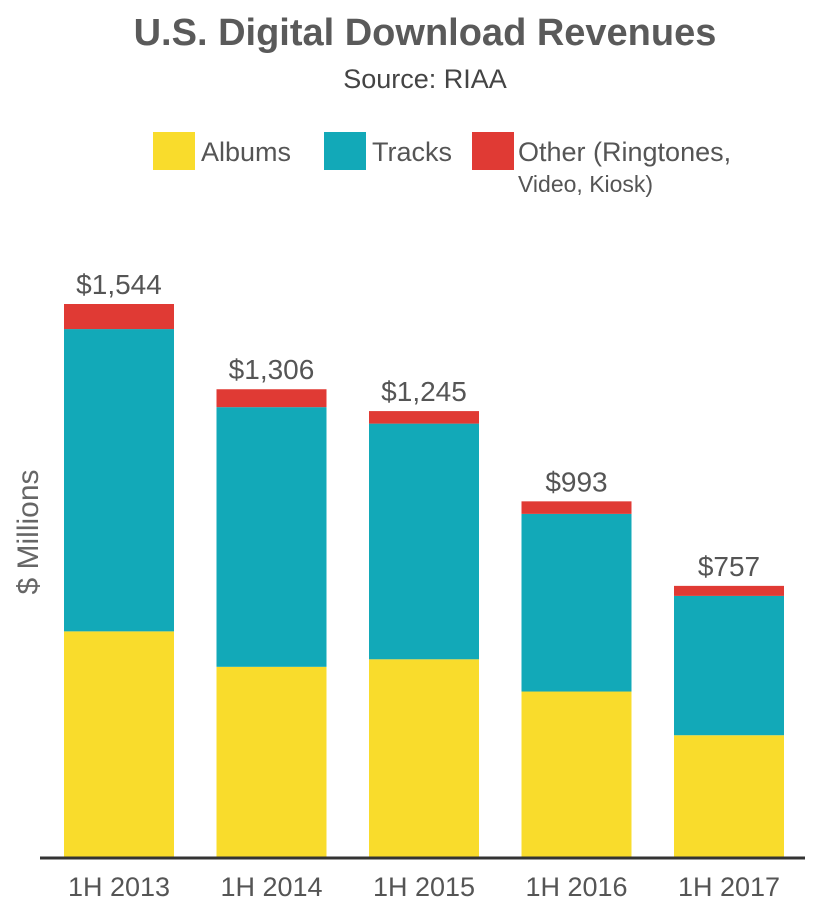  I want to click on legend-label-other: Other (Ringtones,, so click(624, 152).